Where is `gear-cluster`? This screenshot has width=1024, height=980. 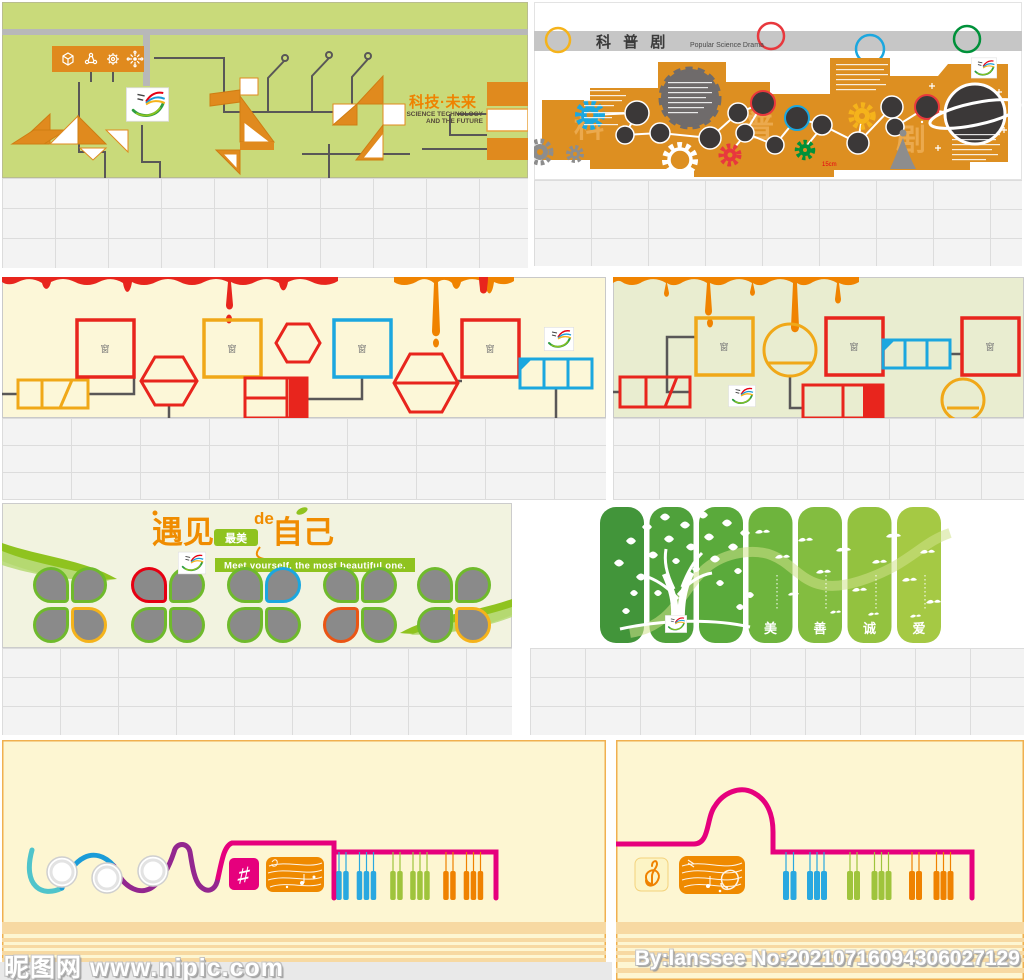 gear-cluster is located at coordinates (705, 139).